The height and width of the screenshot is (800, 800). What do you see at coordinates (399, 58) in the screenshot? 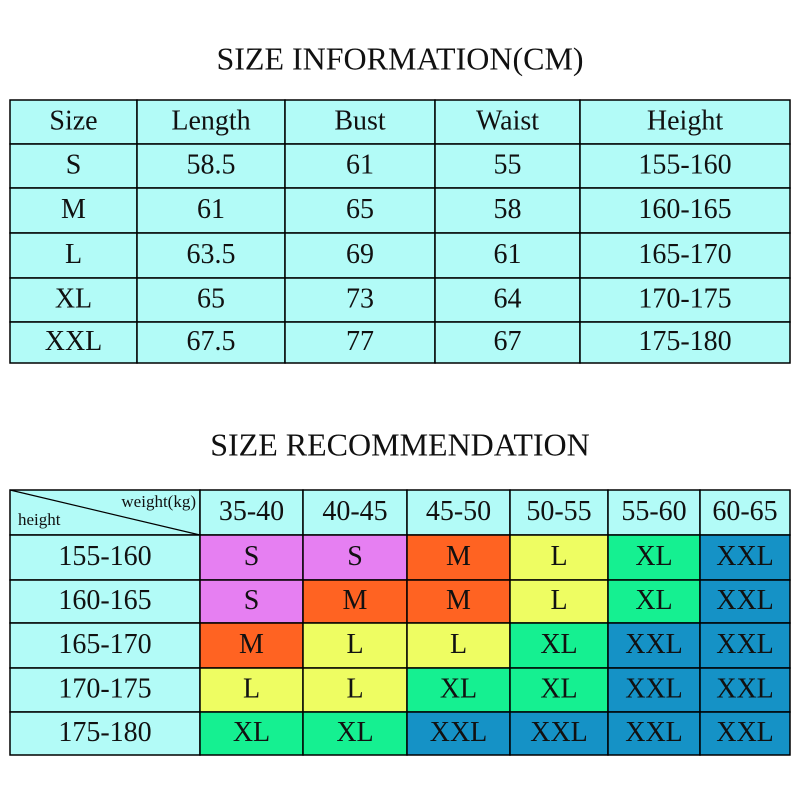
I see `table-title: SIZE INFORMATION(CM)` at bounding box center [399, 58].